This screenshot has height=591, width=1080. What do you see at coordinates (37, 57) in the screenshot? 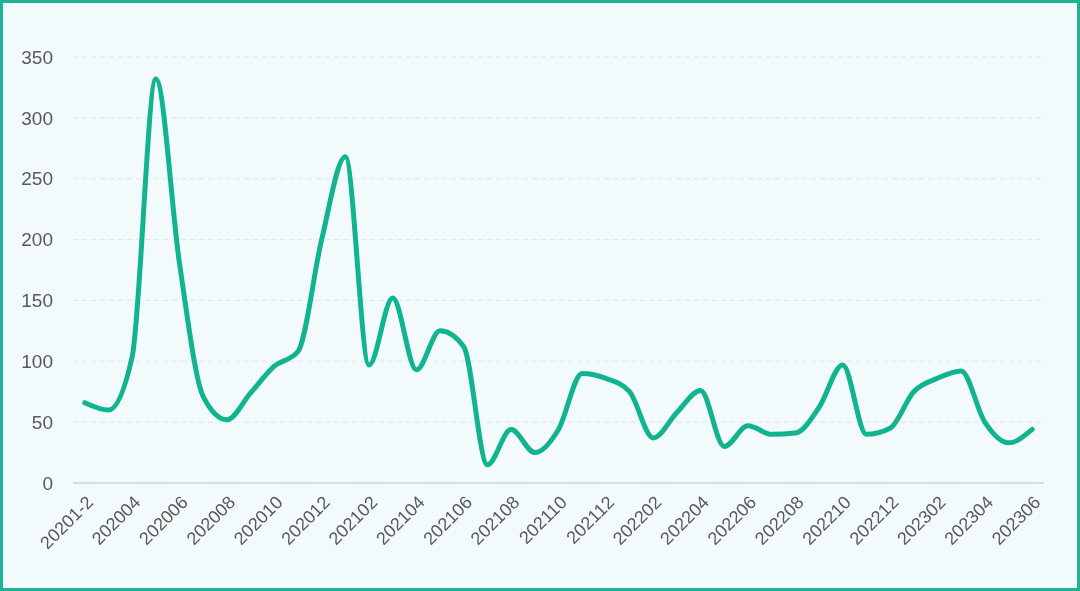
I see `y-tick-label: 350` at bounding box center [37, 57].